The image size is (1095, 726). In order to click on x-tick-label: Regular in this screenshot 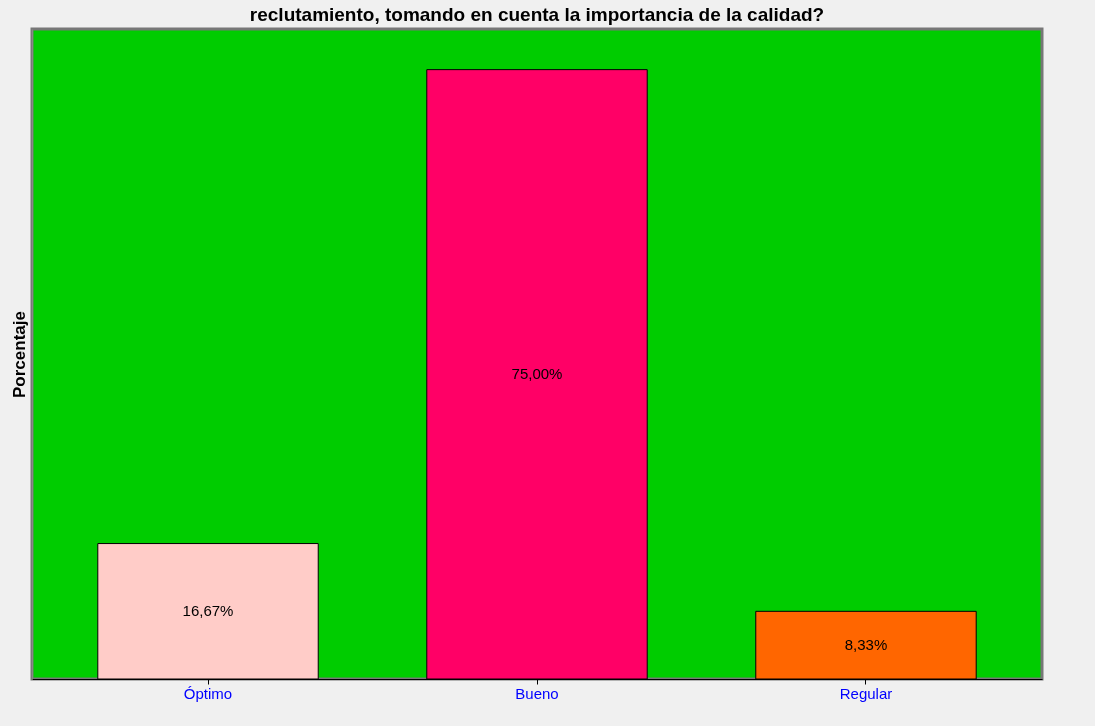, I will do `click(866, 693)`.